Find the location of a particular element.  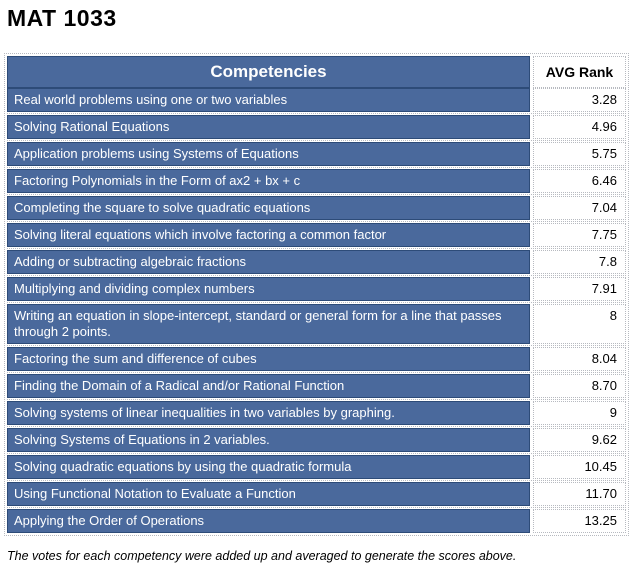

rank-cell: 9 is located at coordinates (579, 413).